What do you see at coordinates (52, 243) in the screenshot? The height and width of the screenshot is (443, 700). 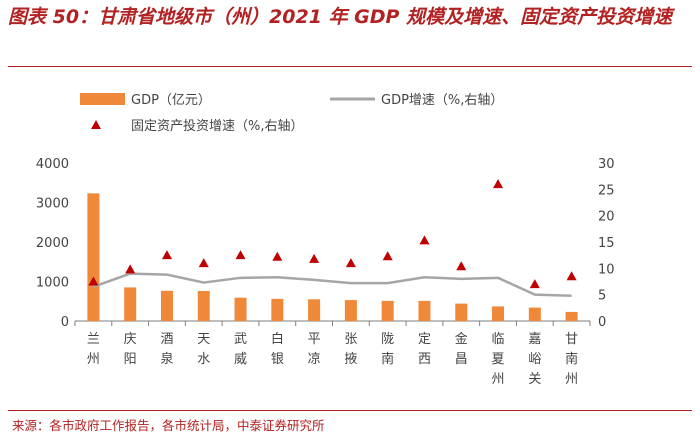 I see `y-left-tick-label: 2000` at bounding box center [52, 243].